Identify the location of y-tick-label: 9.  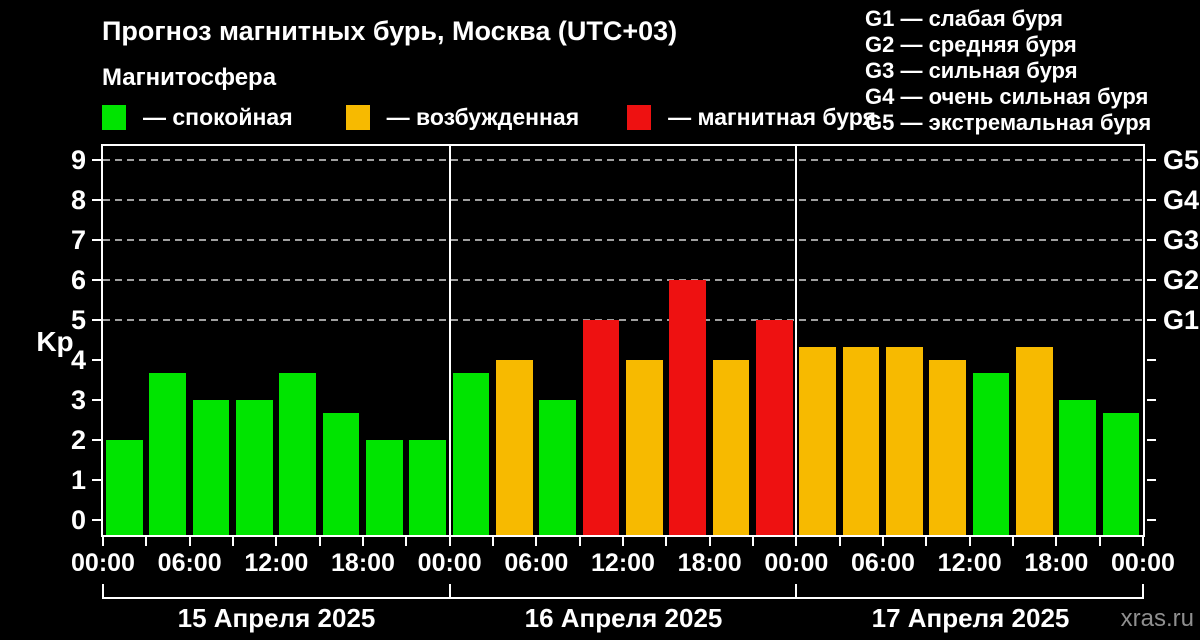
(78, 160).